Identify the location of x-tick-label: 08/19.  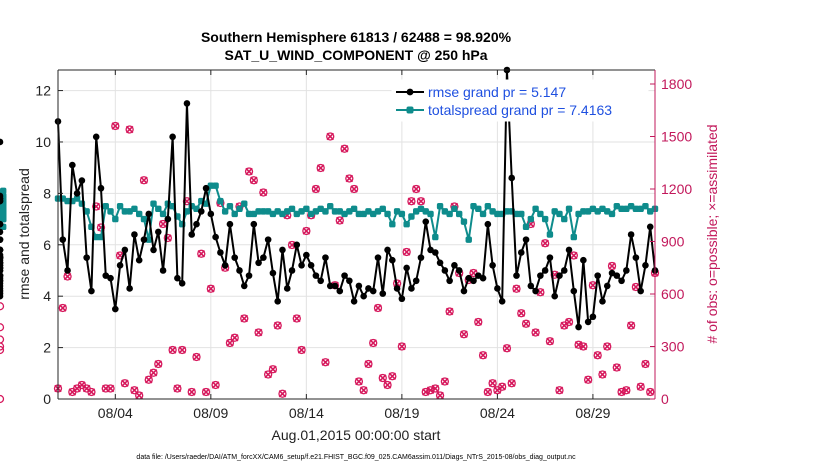
(401, 413).